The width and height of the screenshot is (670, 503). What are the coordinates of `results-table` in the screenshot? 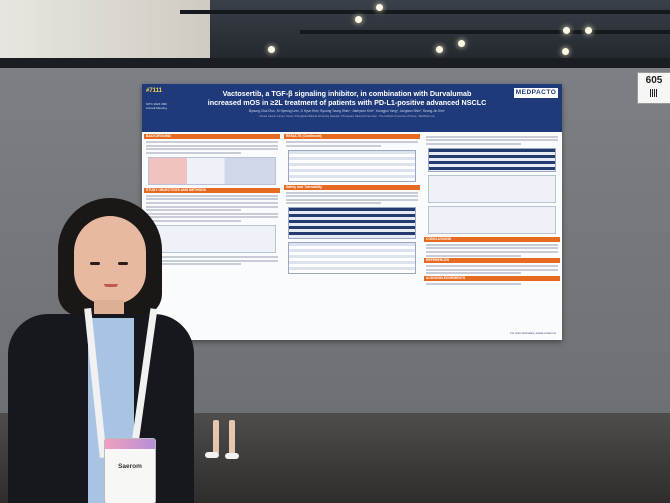 It's located at (352, 165).